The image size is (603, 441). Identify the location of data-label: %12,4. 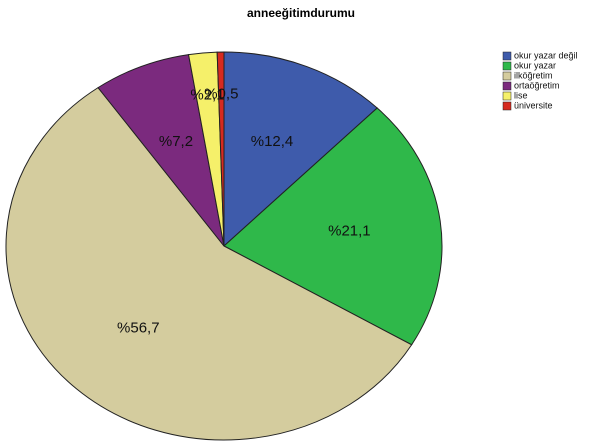
(272, 141).